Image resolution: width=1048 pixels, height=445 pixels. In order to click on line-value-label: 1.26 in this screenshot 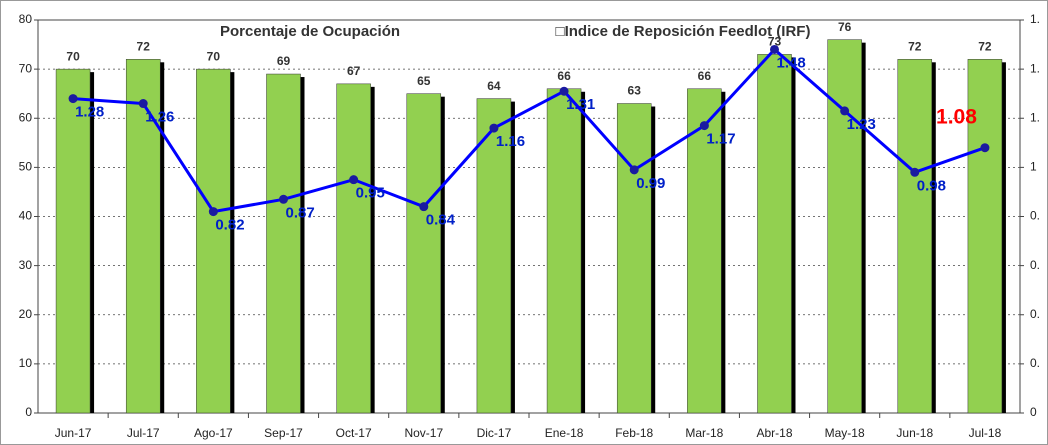, I will do `click(159, 116)`.